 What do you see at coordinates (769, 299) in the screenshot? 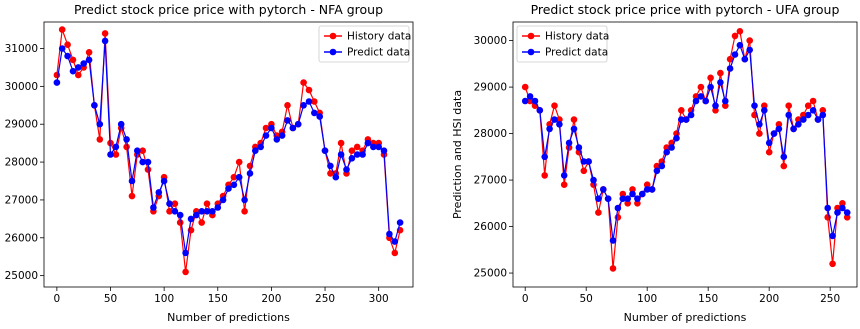
I see `x-tick-label: 200` at bounding box center [769, 299].